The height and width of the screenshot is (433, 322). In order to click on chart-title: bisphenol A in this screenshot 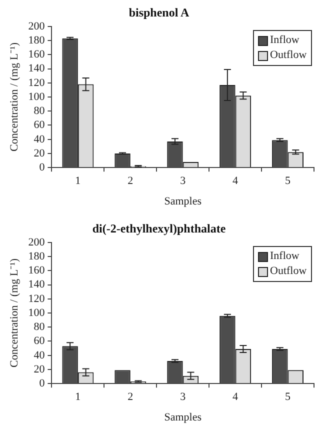, I will do `click(159, 12)`.